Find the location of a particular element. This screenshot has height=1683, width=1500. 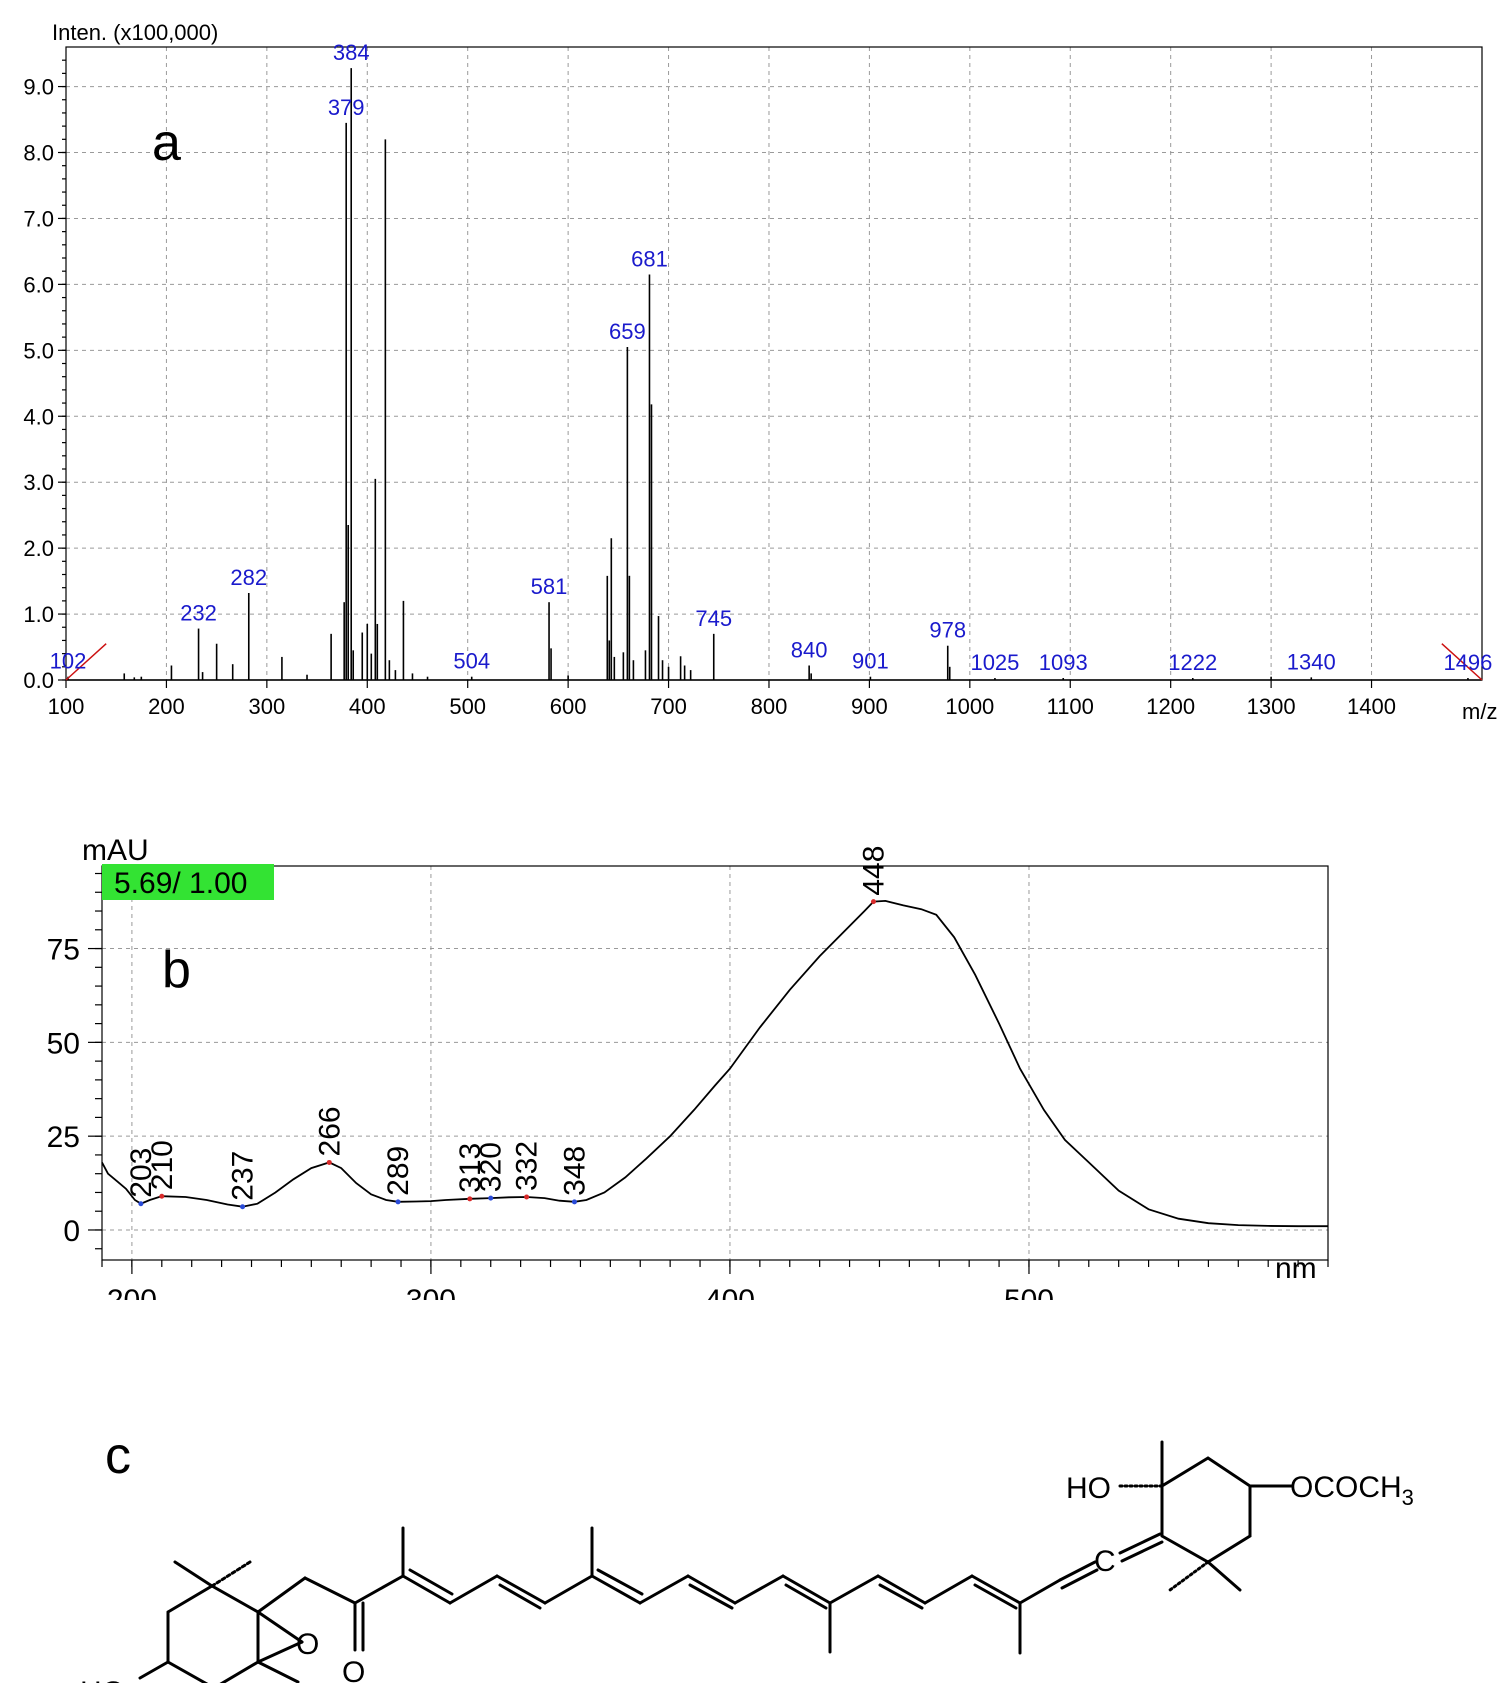

uv-peak-label: 210 is located at coordinates (162, 1165).